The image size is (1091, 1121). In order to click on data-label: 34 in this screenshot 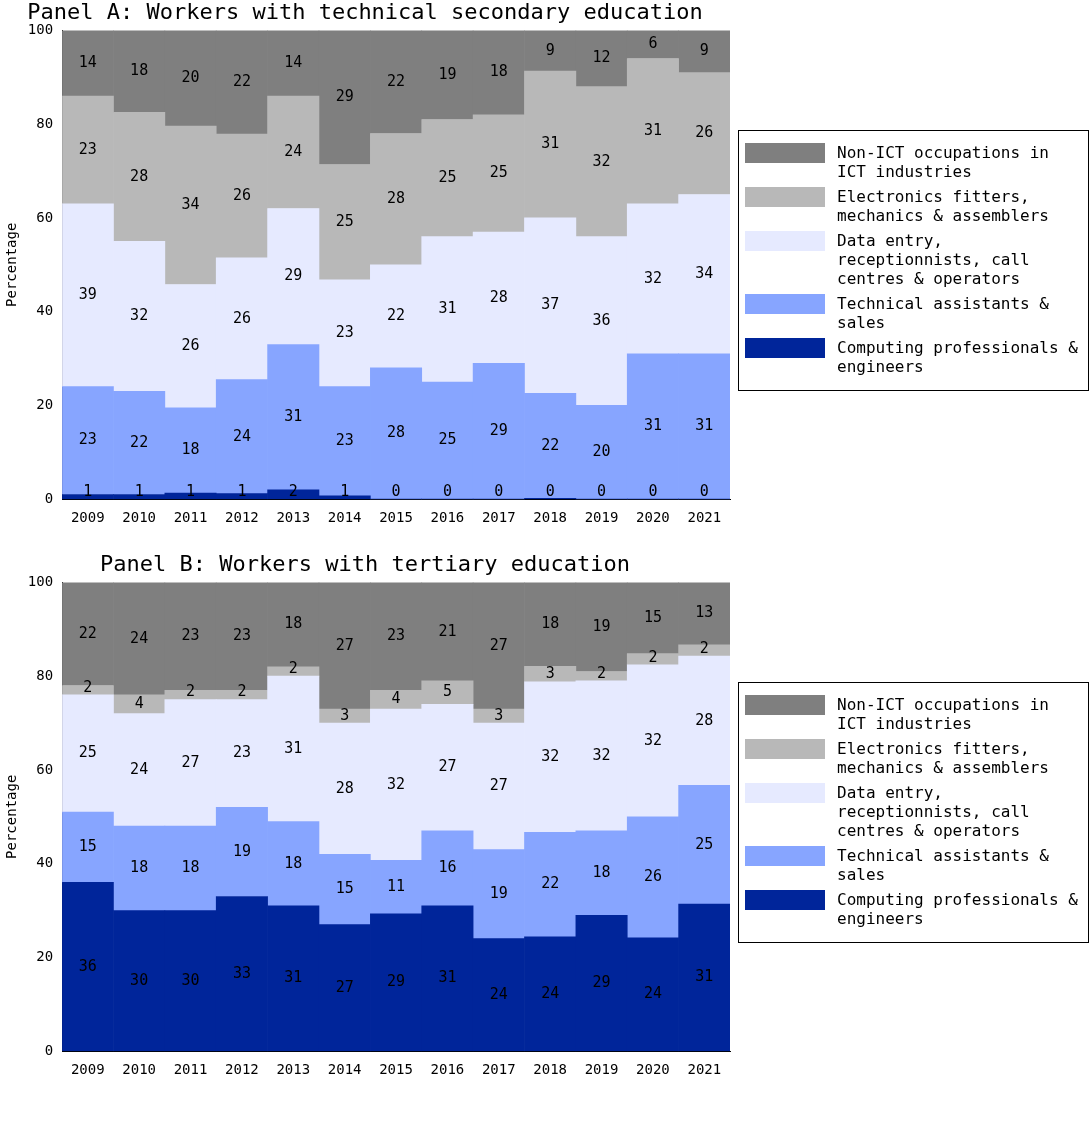, I will do `click(704, 273)`.